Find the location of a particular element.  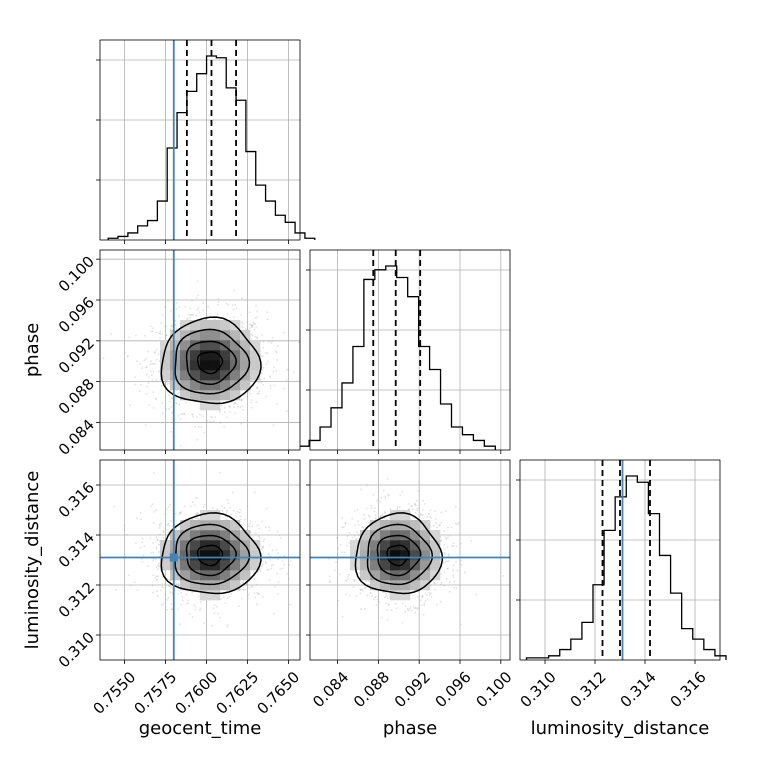

y-tick-label: 0.096 is located at coordinates (76, 314).